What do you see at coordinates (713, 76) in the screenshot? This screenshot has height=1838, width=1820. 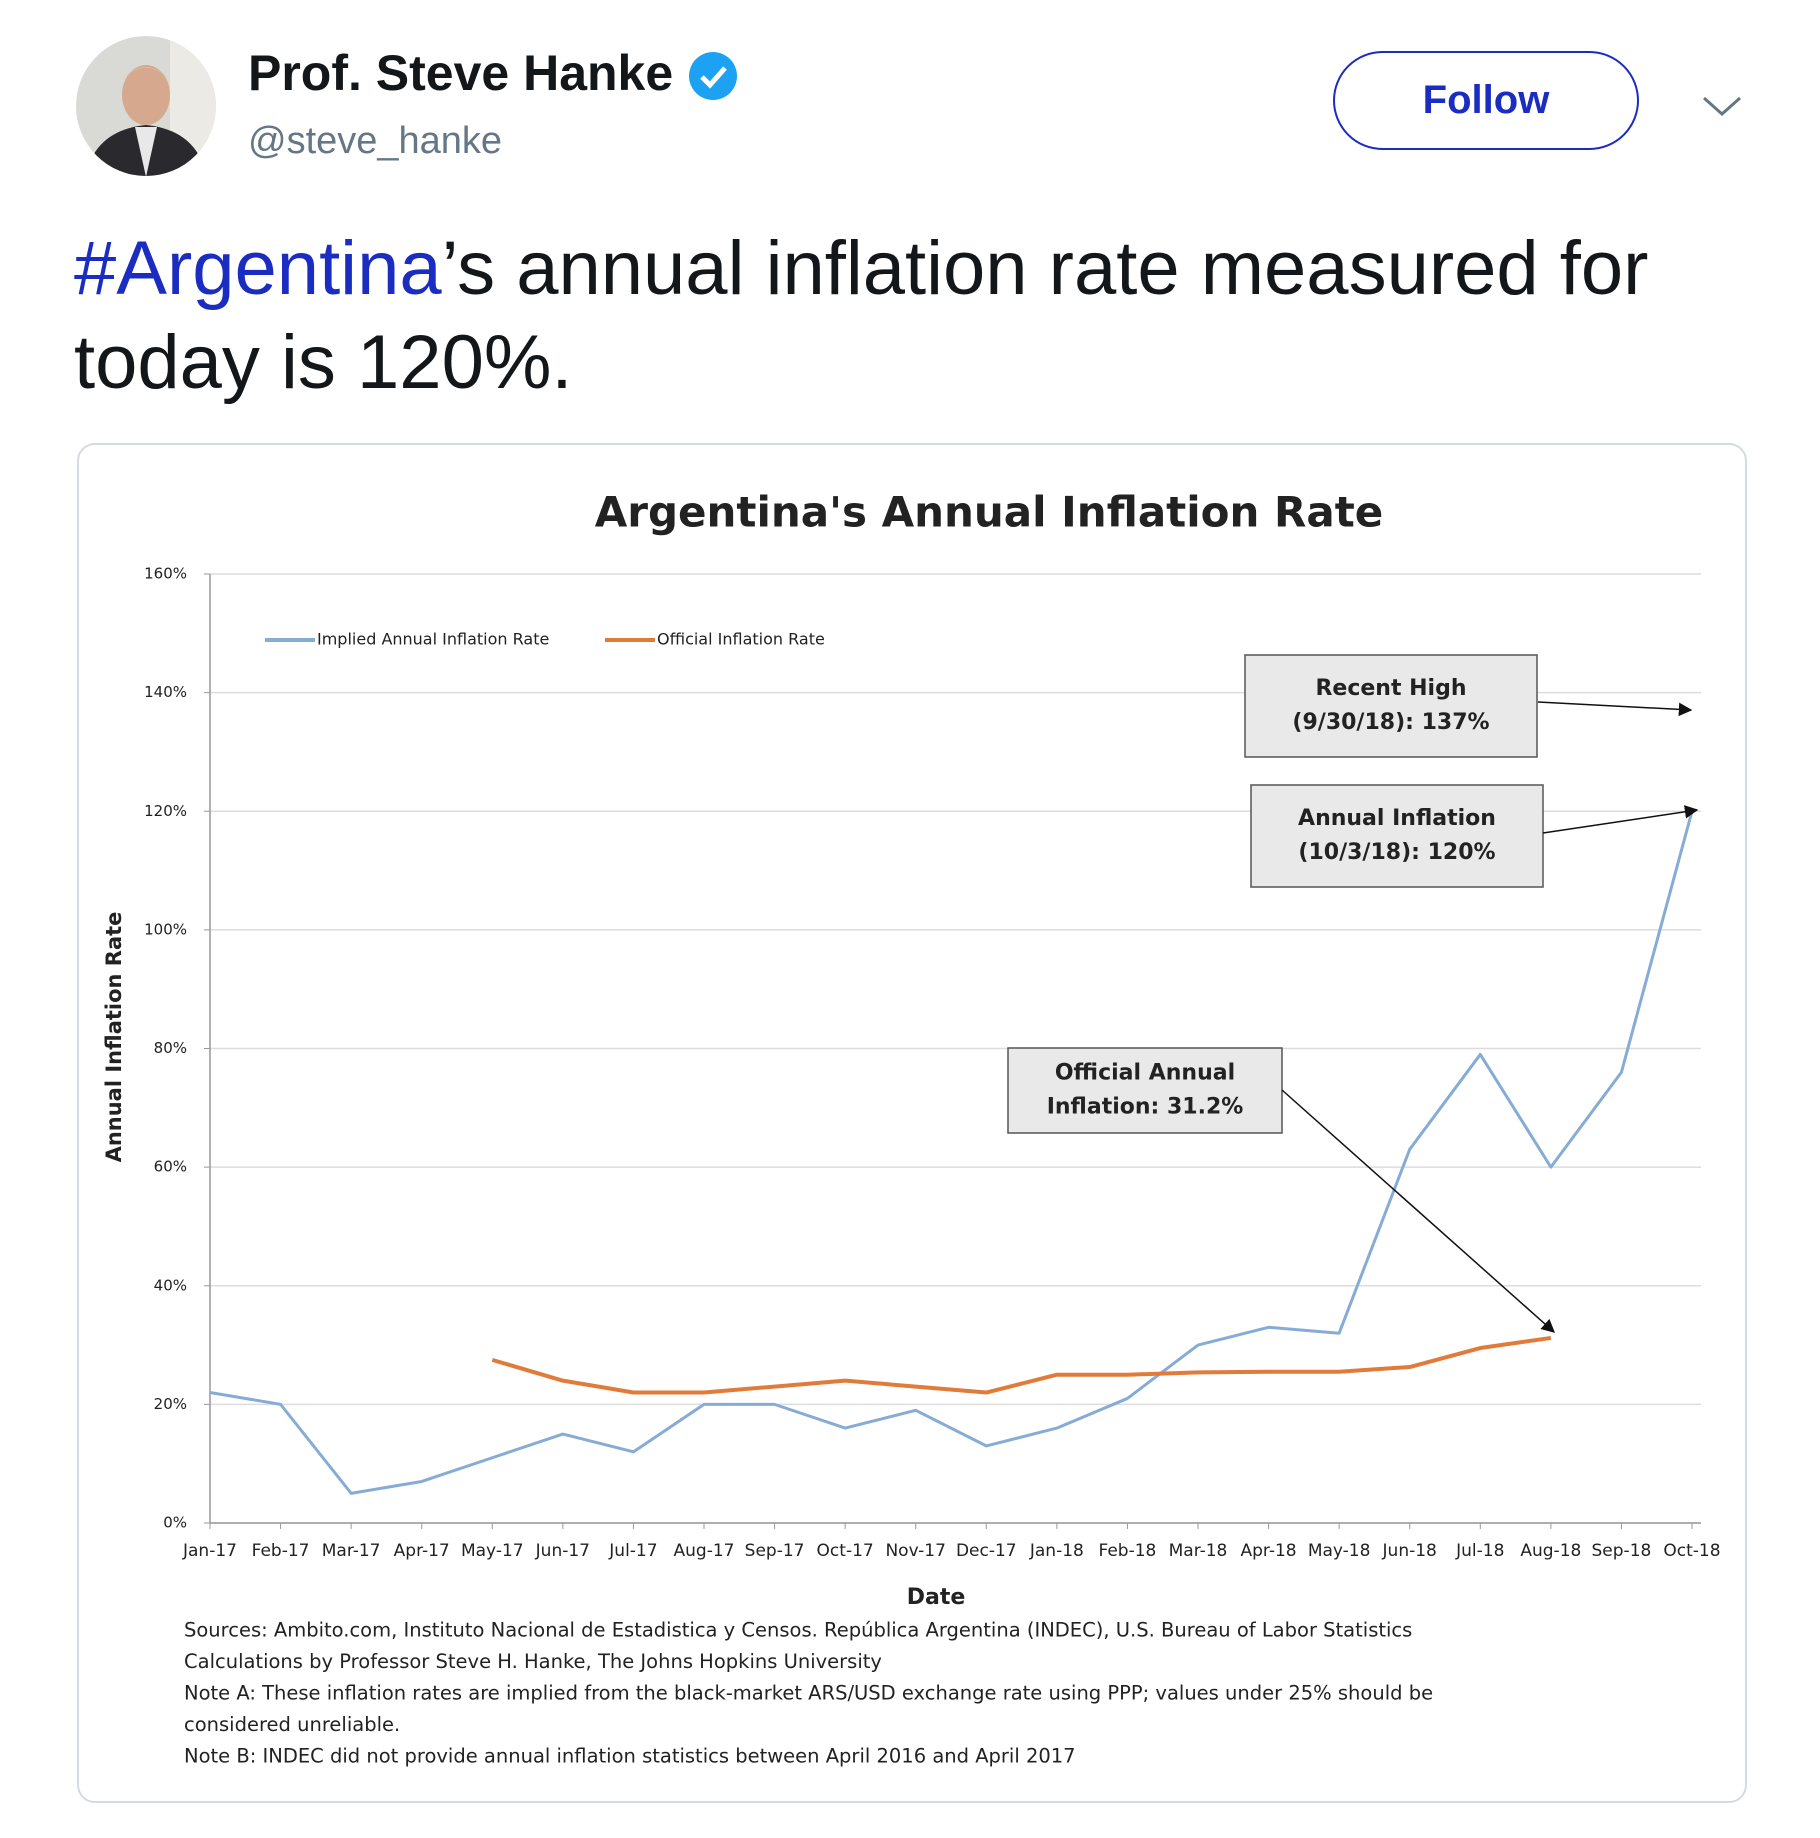 I see `verified-badge` at bounding box center [713, 76].